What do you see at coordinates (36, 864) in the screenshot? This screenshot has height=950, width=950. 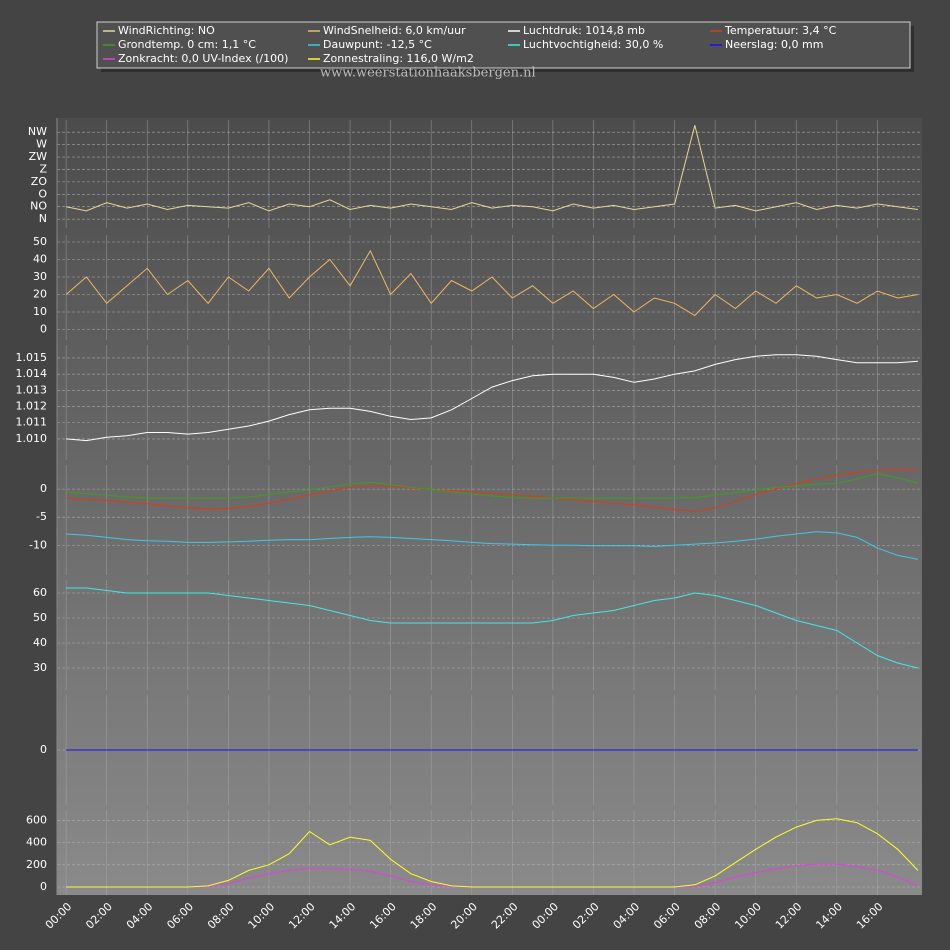 I see `y-tick-label: 200` at bounding box center [36, 864].